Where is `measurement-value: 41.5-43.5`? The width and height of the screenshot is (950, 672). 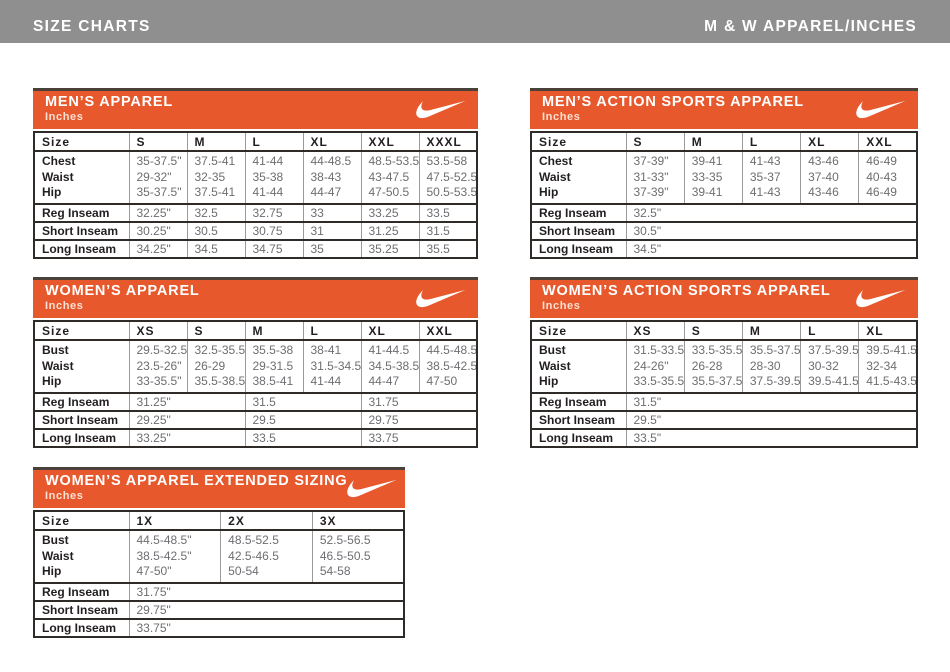 measurement-value: 41.5-43.5 is located at coordinates (891, 381).